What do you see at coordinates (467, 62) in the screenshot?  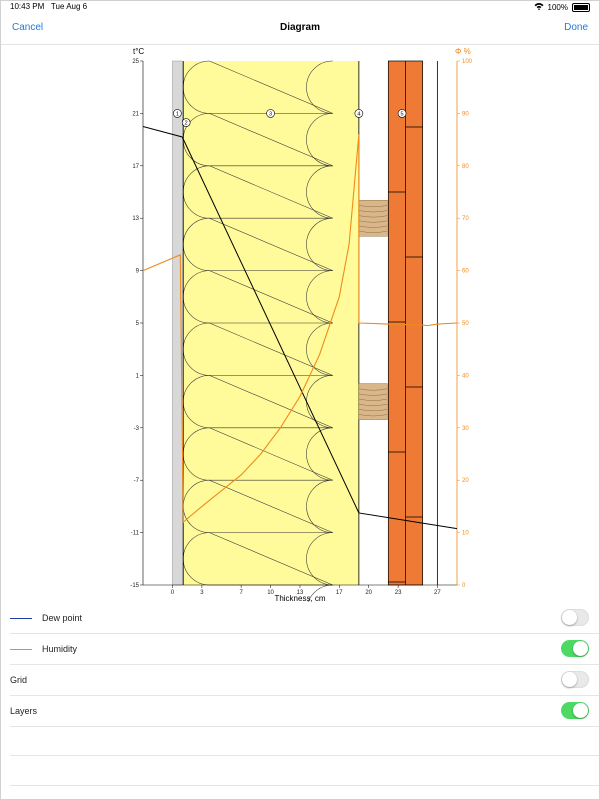 I see `y2-tick-label: 100` at bounding box center [467, 62].